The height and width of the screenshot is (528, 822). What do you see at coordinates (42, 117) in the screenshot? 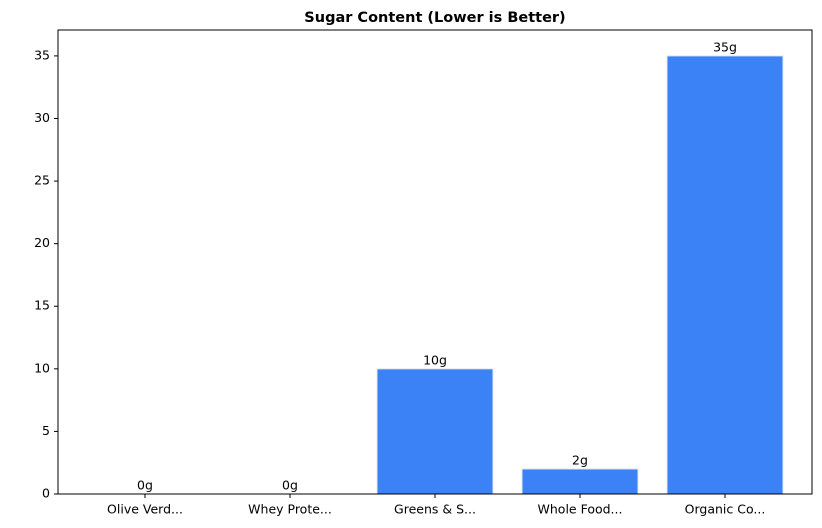
I see `y-tick-label: 30` at bounding box center [42, 117].